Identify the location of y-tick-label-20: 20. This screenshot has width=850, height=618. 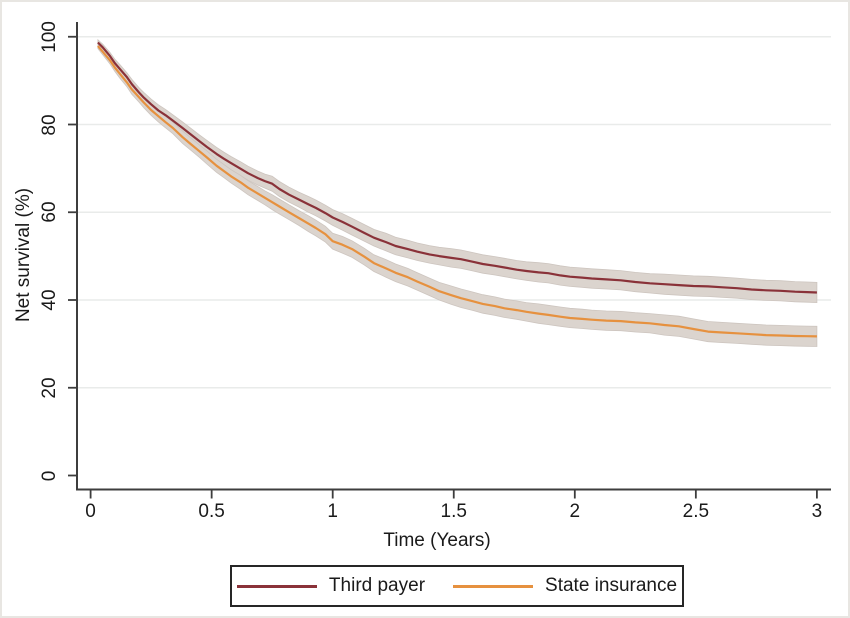
(49, 388).